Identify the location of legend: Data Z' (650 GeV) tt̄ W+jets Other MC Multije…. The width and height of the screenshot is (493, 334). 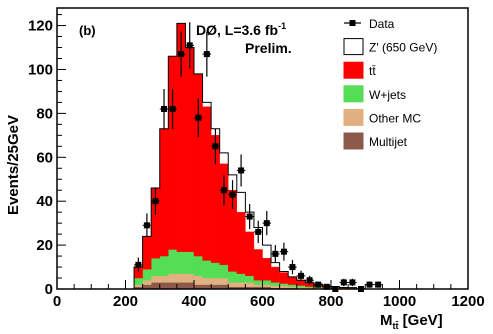
(390, 83).